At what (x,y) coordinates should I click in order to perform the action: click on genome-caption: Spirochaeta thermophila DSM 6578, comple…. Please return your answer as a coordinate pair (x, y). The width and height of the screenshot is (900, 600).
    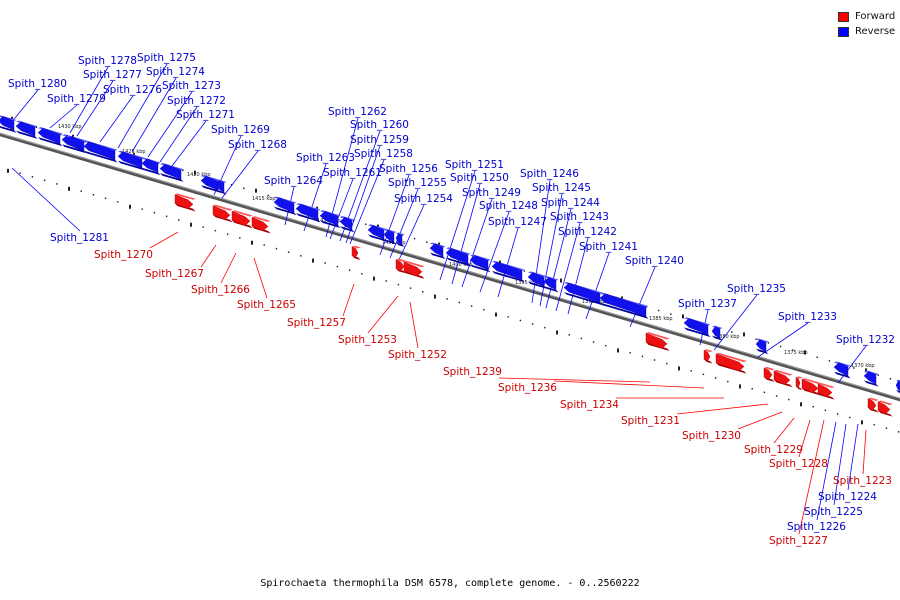
    Looking at the image, I should click on (450, 583).